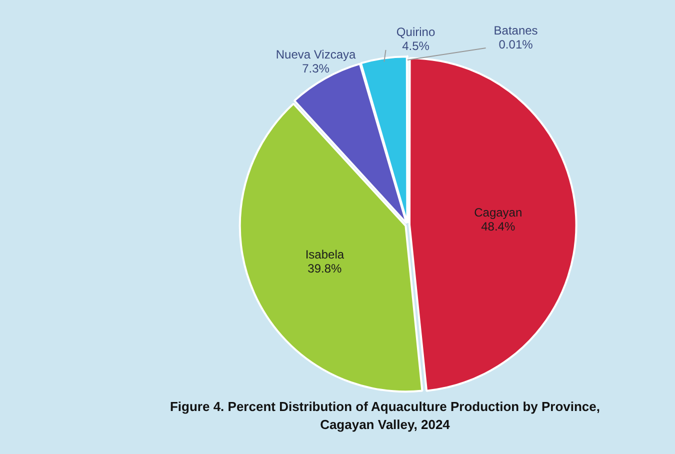 The width and height of the screenshot is (675, 454). Describe the element at coordinates (325, 268) in the screenshot. I see `data-label: 39.8%` at that location.